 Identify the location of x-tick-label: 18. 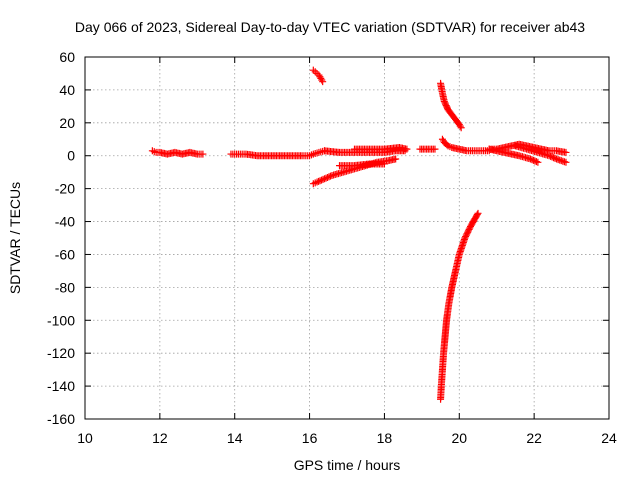
(385, 438).